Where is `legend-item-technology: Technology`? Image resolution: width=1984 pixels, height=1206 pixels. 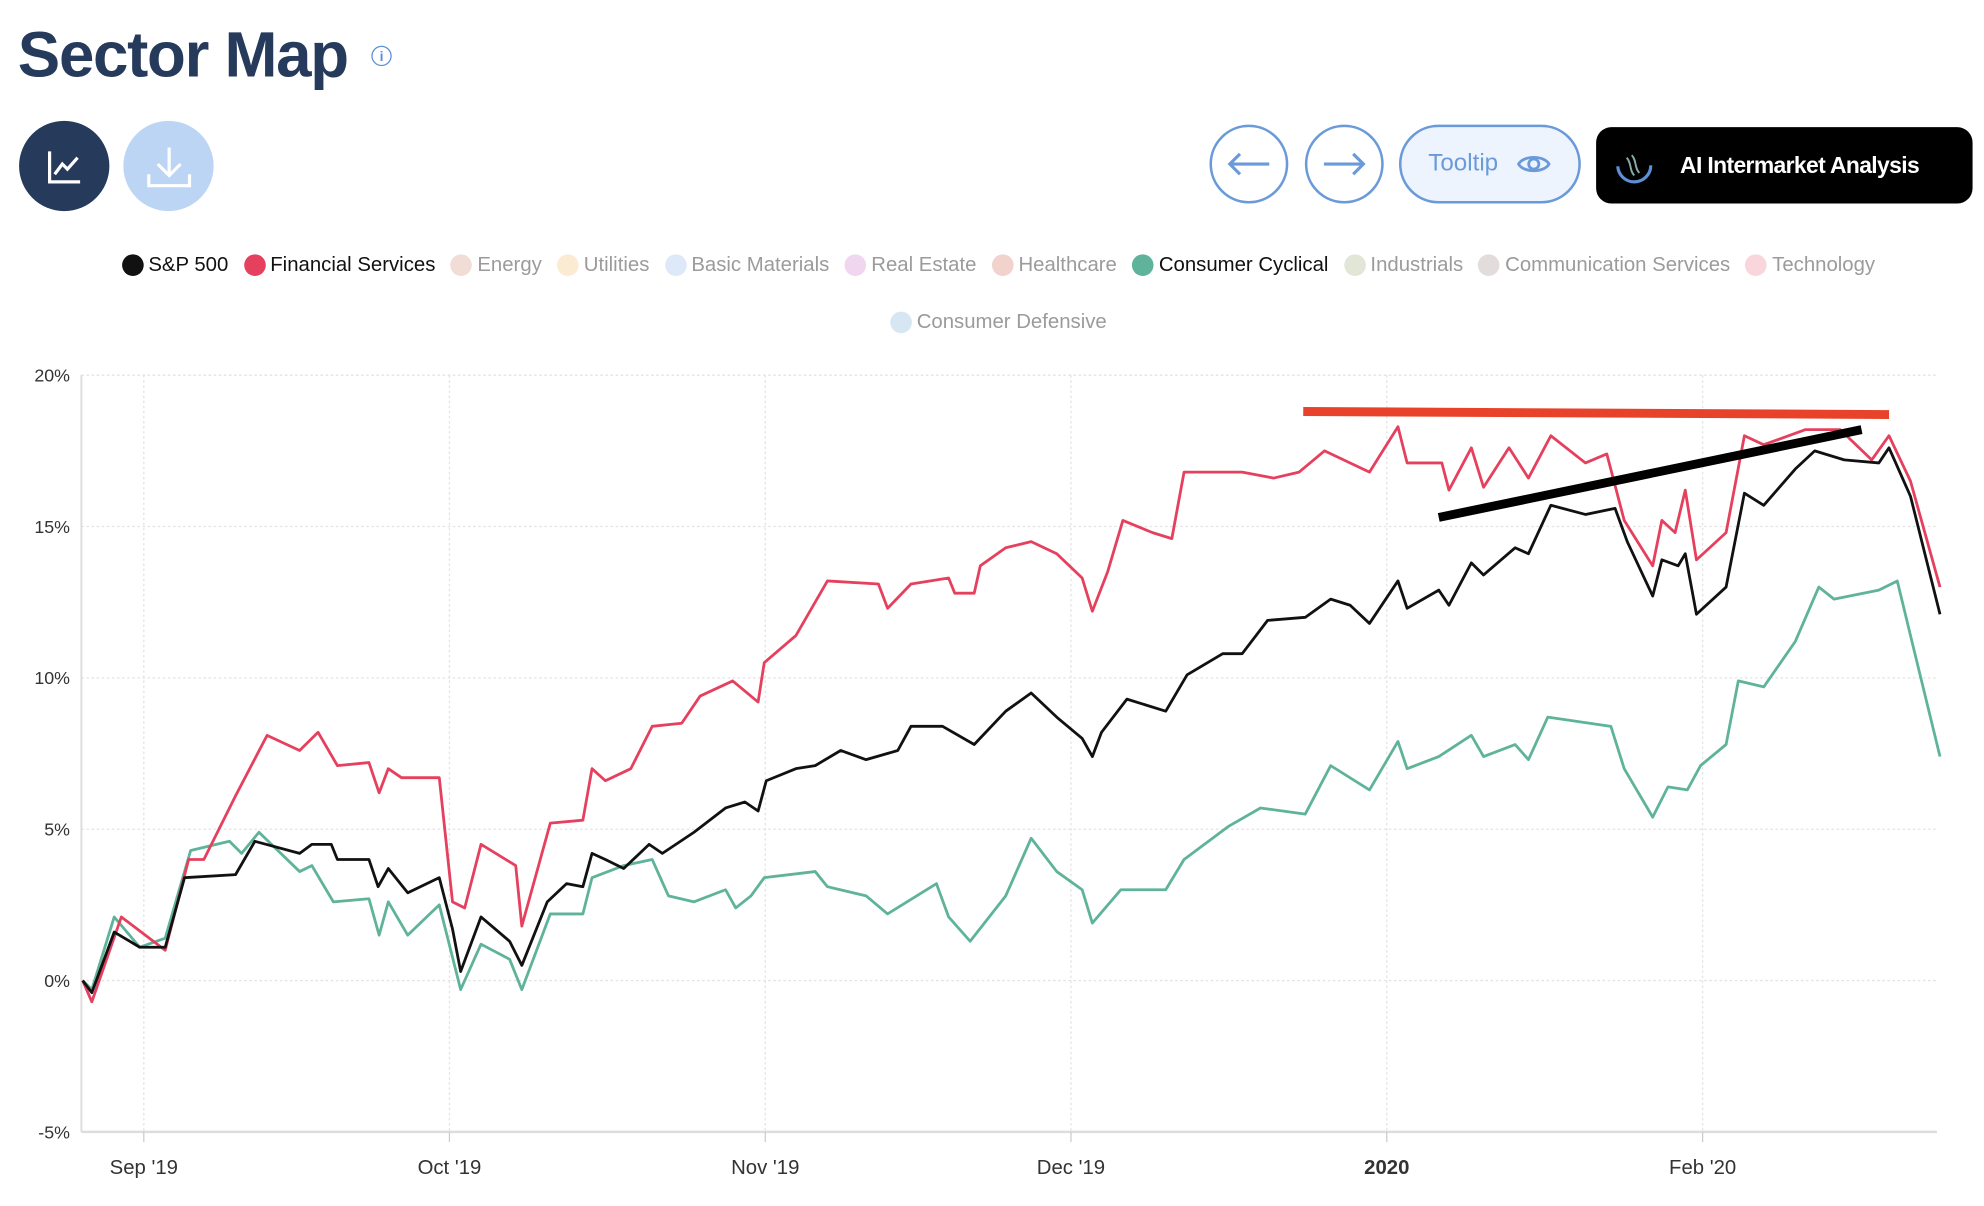 legend-item-technology: Technology is located at coordinates (1810, 265).